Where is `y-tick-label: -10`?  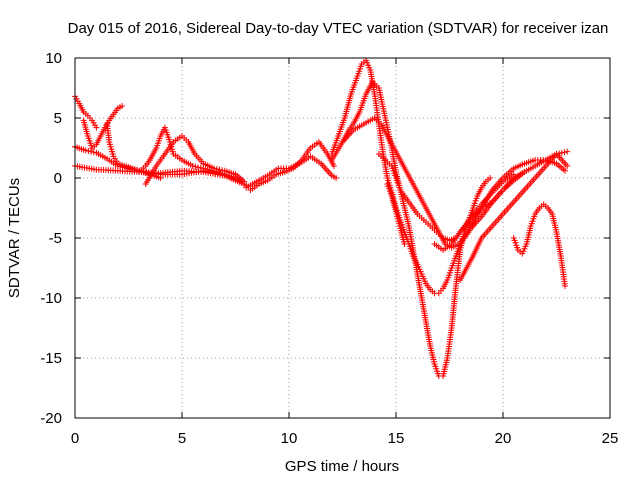
y-tick-label: -10 is located at coordinates (51, 298).